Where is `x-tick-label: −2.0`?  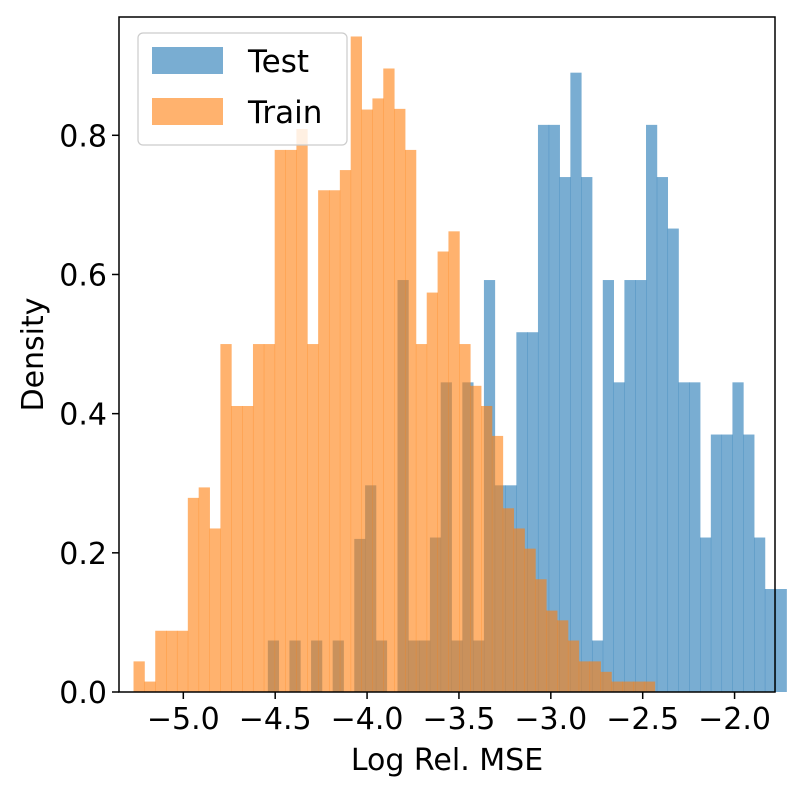 x-tick-label: −2.0 is located at coordinates (734, 719).